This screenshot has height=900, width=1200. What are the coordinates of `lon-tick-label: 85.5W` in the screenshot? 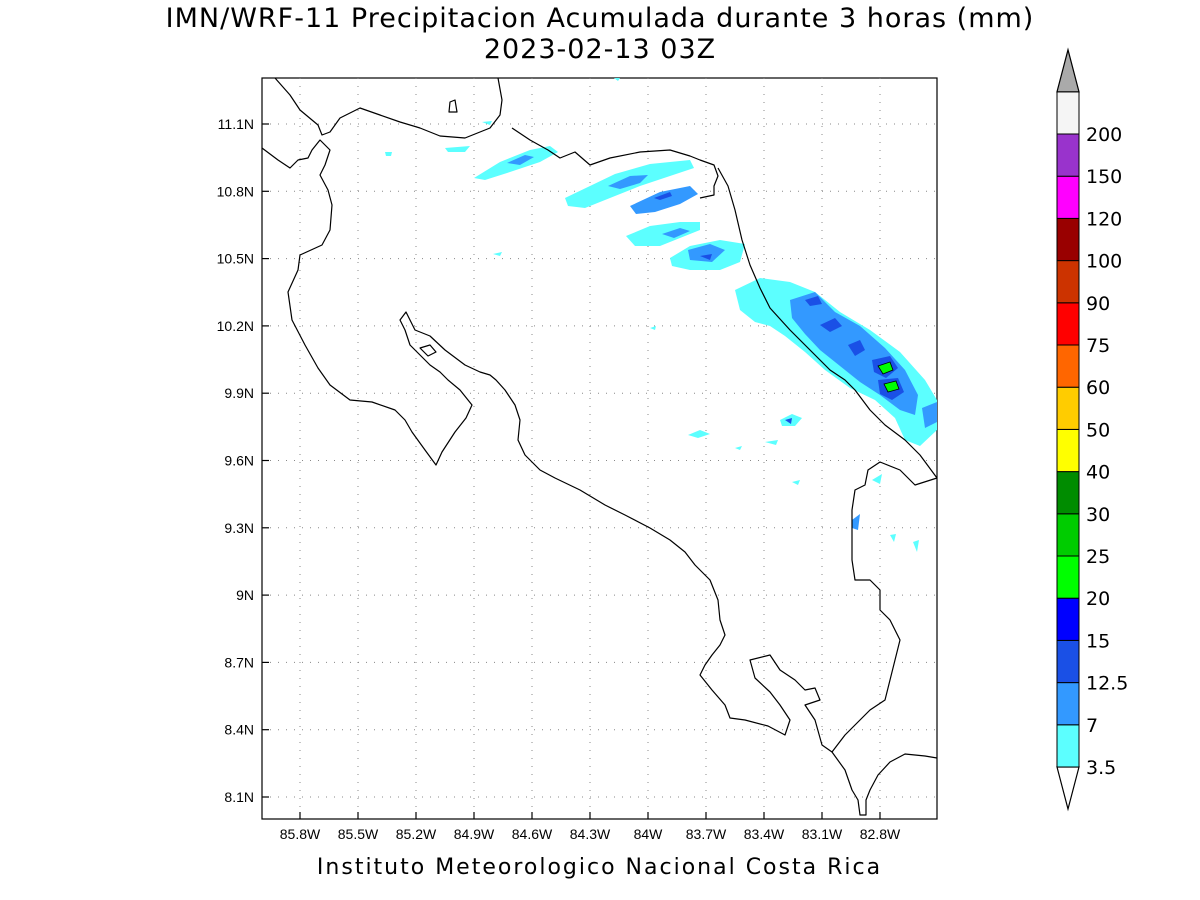 It's located at (358, 834).